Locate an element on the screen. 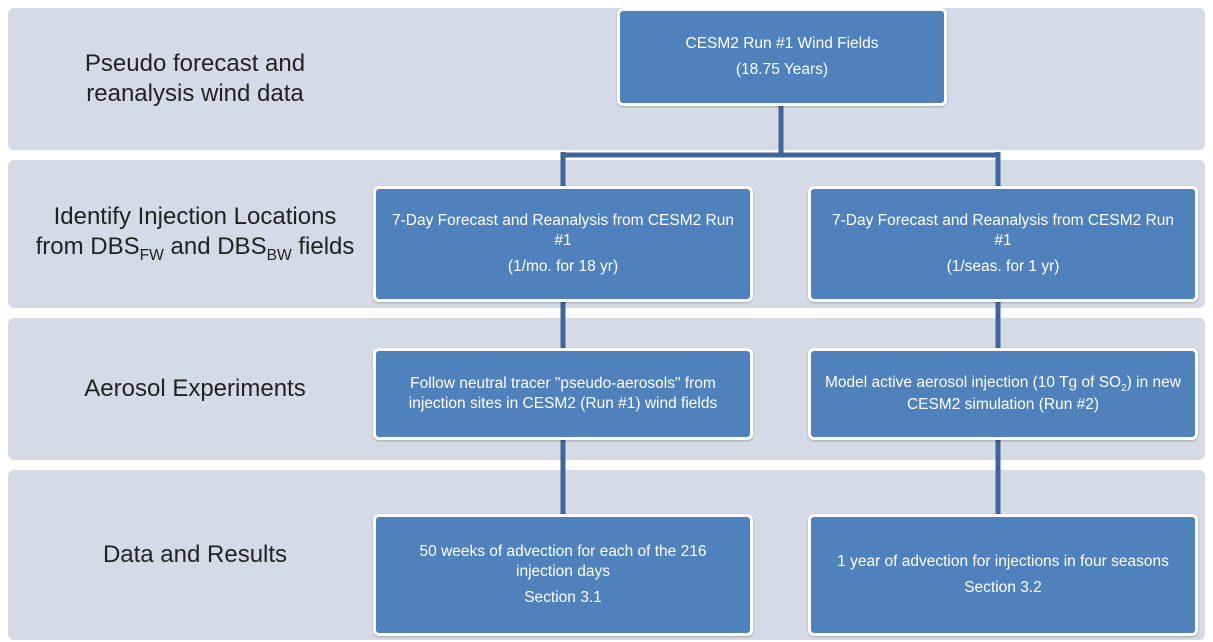  box-text: CESM2 Run #1 Wind Fields is located at coordinates (782, 44).